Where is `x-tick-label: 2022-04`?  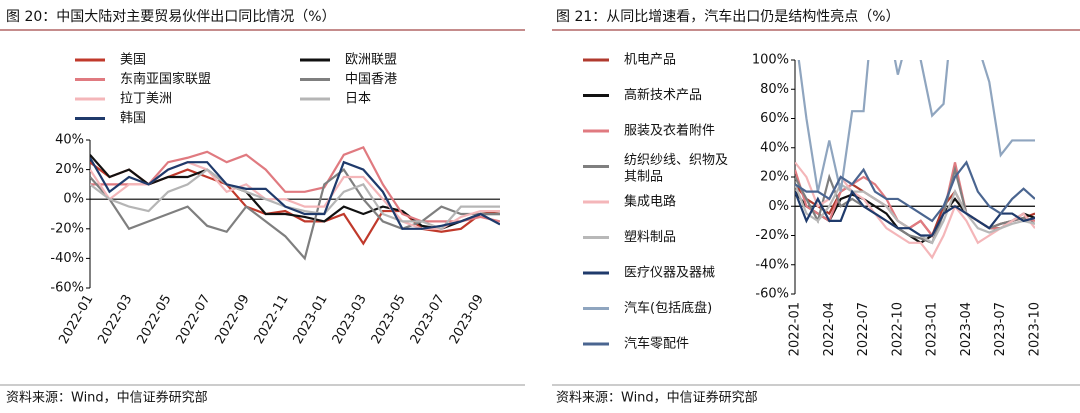 x-tick-label: 2022-04 is located at coordinates (829, 329).